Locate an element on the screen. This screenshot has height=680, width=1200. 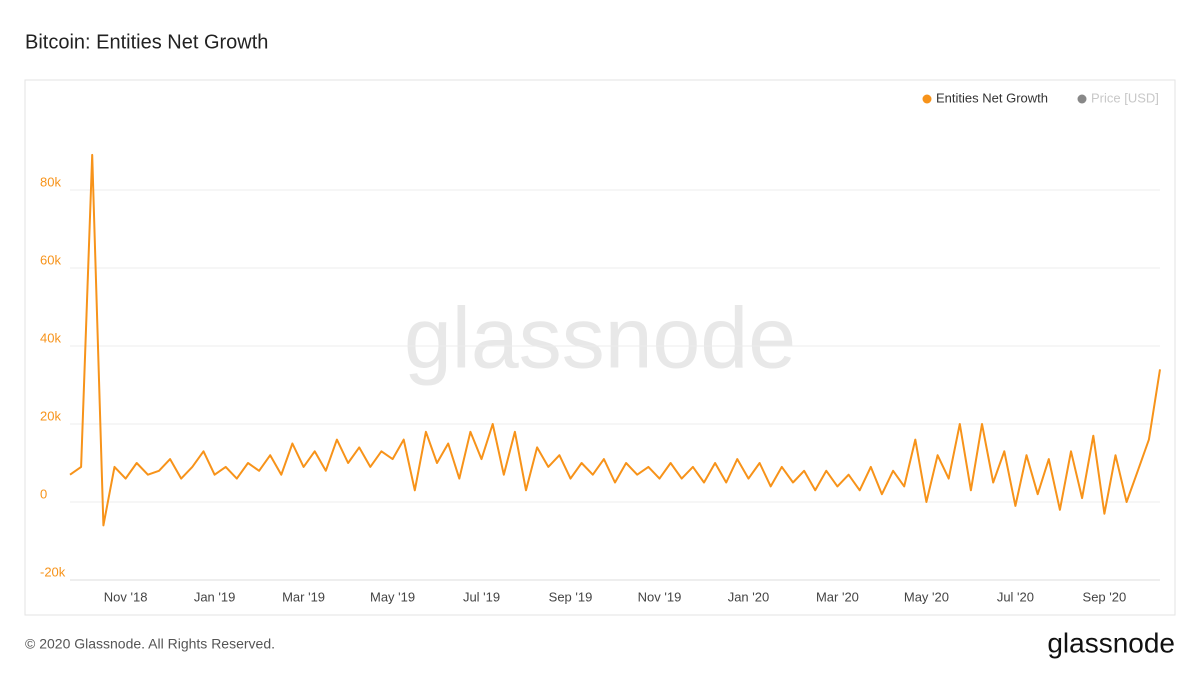
y-tick-label: 0 is located at coordinates (43, 493).